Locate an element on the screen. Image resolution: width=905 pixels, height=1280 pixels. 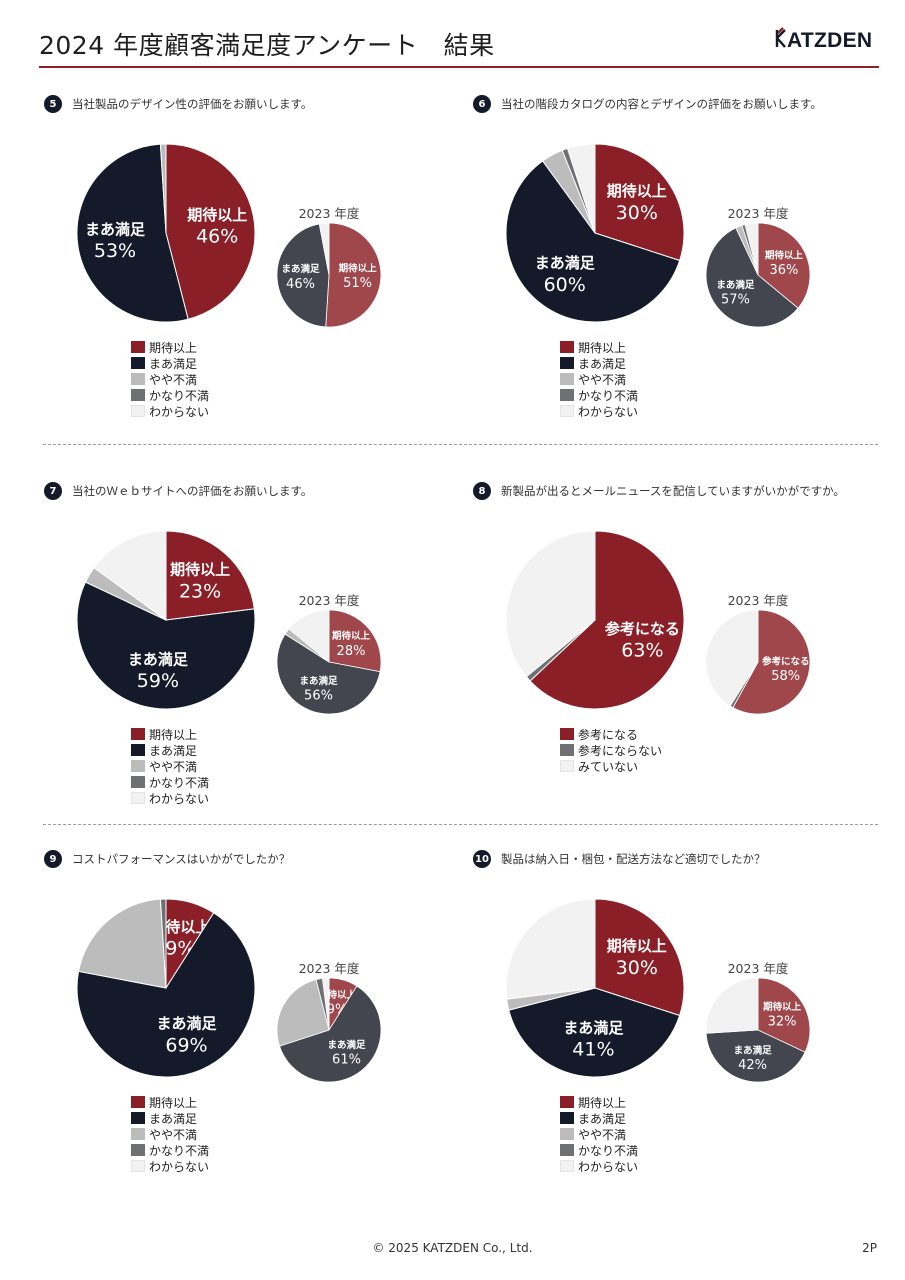
slice-percent: 30% is located at coordinates (637, 213).